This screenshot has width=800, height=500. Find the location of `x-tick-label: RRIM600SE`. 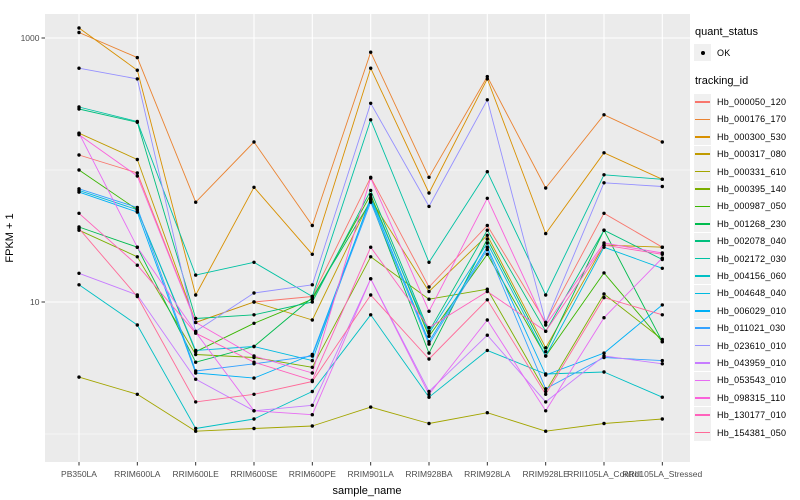

x-tick-label: RRIM600SE is located at coordinates (254, 474).